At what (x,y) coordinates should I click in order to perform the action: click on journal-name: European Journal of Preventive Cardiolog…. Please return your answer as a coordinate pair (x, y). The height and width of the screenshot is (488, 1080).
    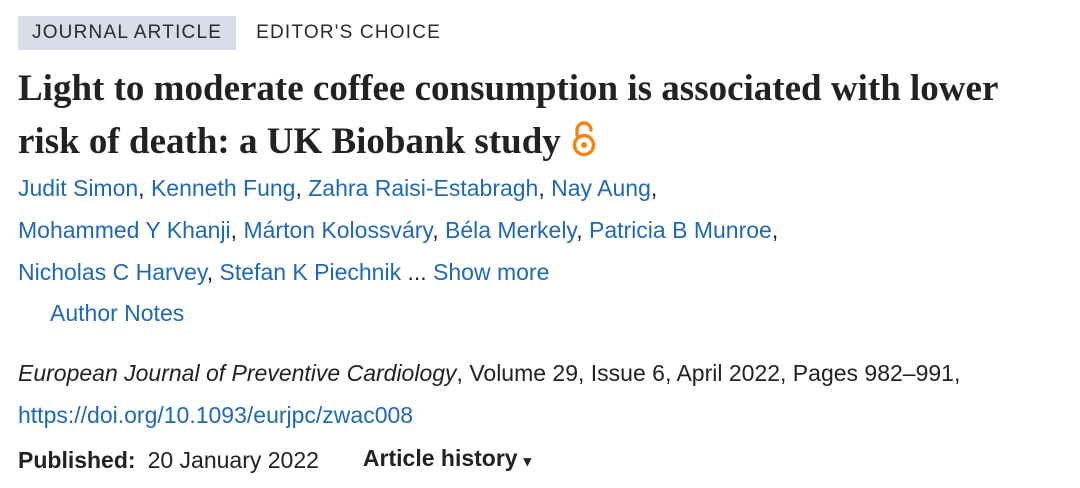
    Looking at the image, I should click on (237, 373).